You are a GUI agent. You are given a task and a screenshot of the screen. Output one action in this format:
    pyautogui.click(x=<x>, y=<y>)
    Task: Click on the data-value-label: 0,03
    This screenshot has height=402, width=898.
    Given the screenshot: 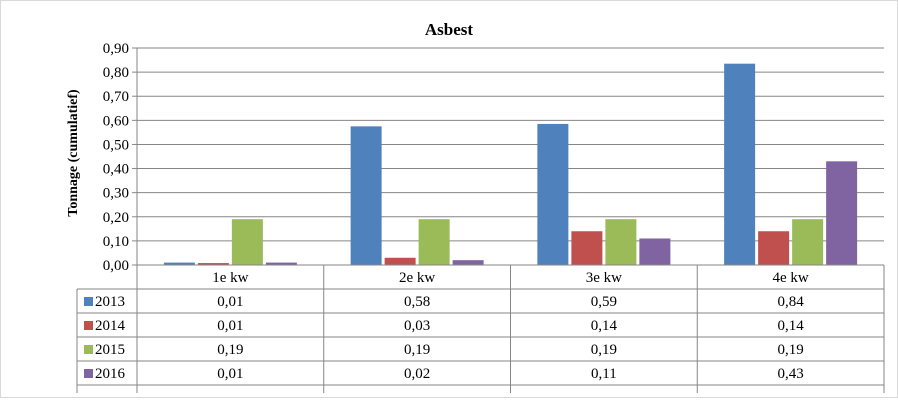 What is the action you would take?
    pyautogui.click(x=417, y=326)
    